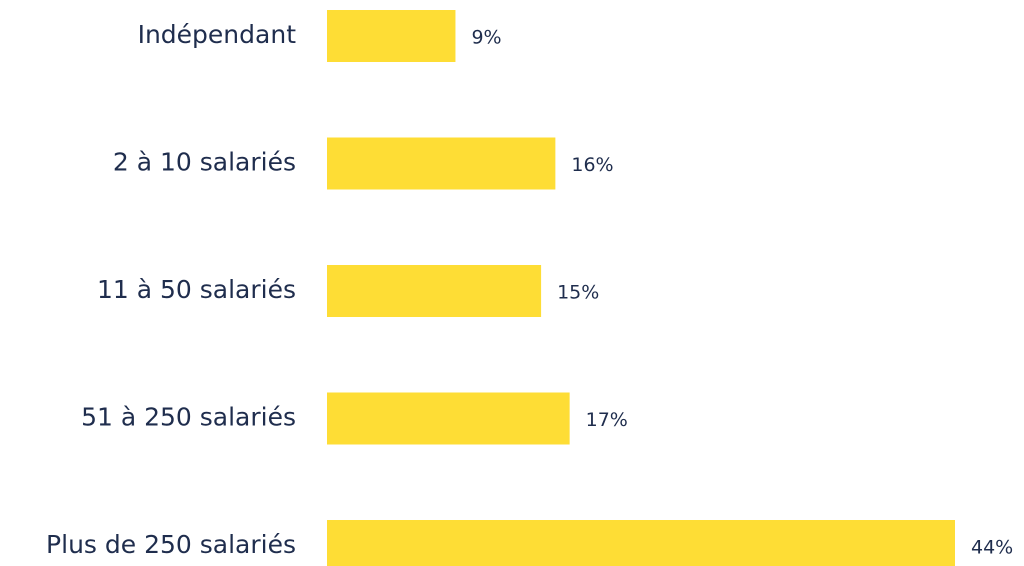 Image resolution: width=1024 pixels, height=566 pixels. I want to click on category-label: 11 à 50 salariés, so click(196, 289).